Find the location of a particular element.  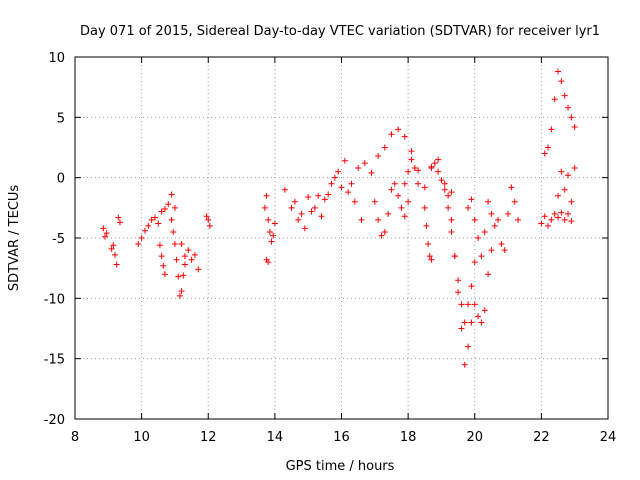

series-track-d is located at coordinates (162, 260).